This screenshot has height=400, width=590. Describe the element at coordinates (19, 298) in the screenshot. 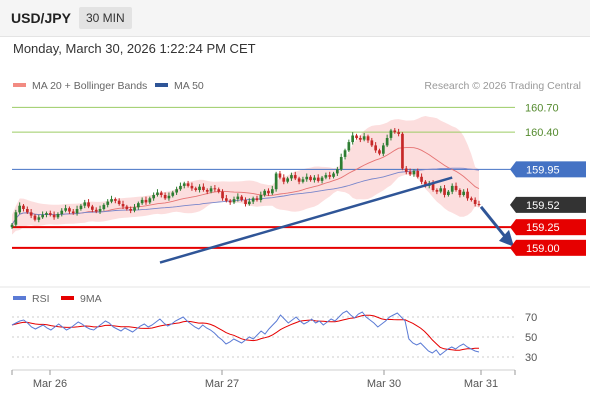

I see `legend-rsi-swatch` at that location.